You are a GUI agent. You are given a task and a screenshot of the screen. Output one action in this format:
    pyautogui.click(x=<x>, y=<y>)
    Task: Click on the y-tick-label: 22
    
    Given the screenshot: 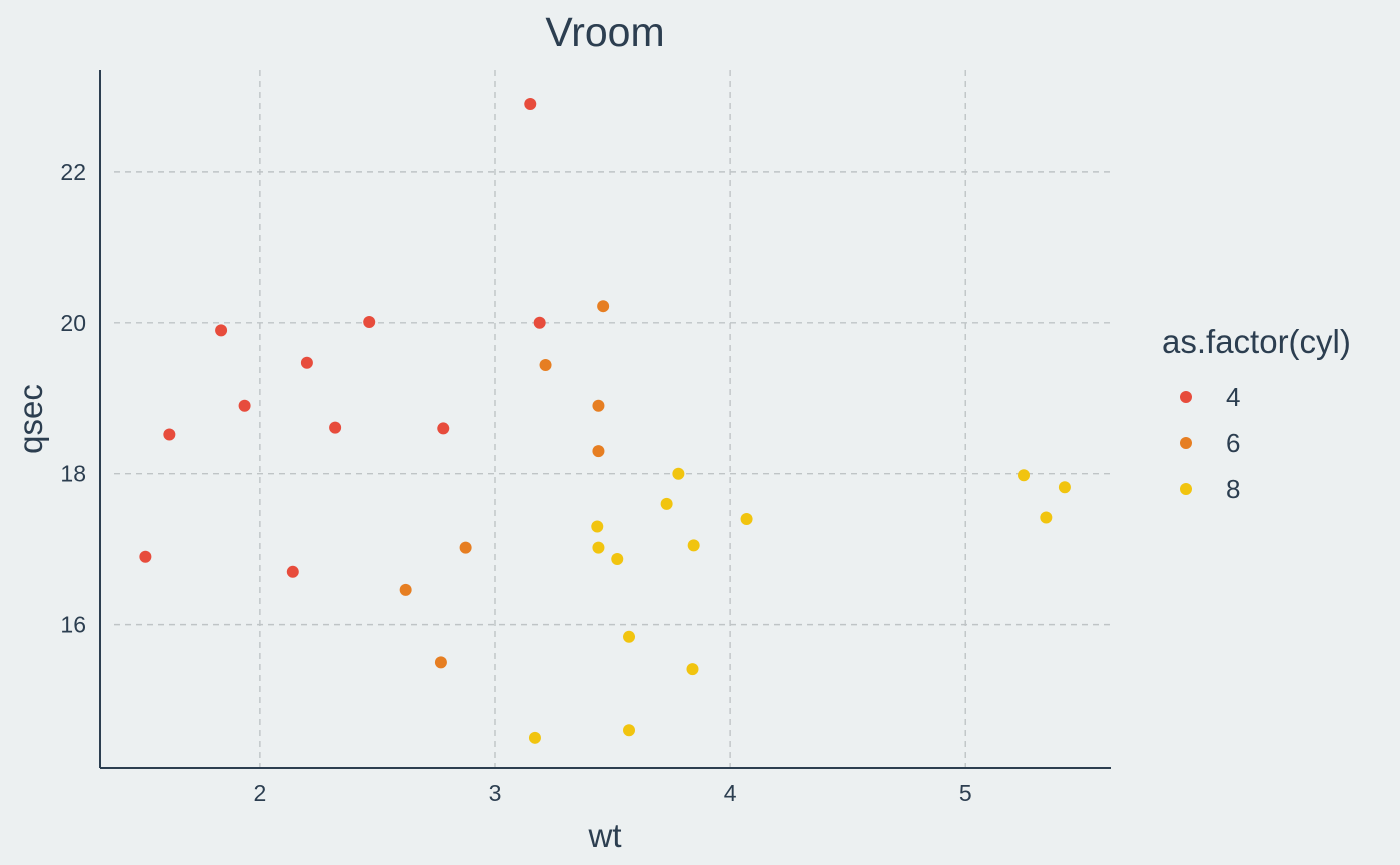 What is the action you would take?
    pyautogui.click(x=73, y=172)
    